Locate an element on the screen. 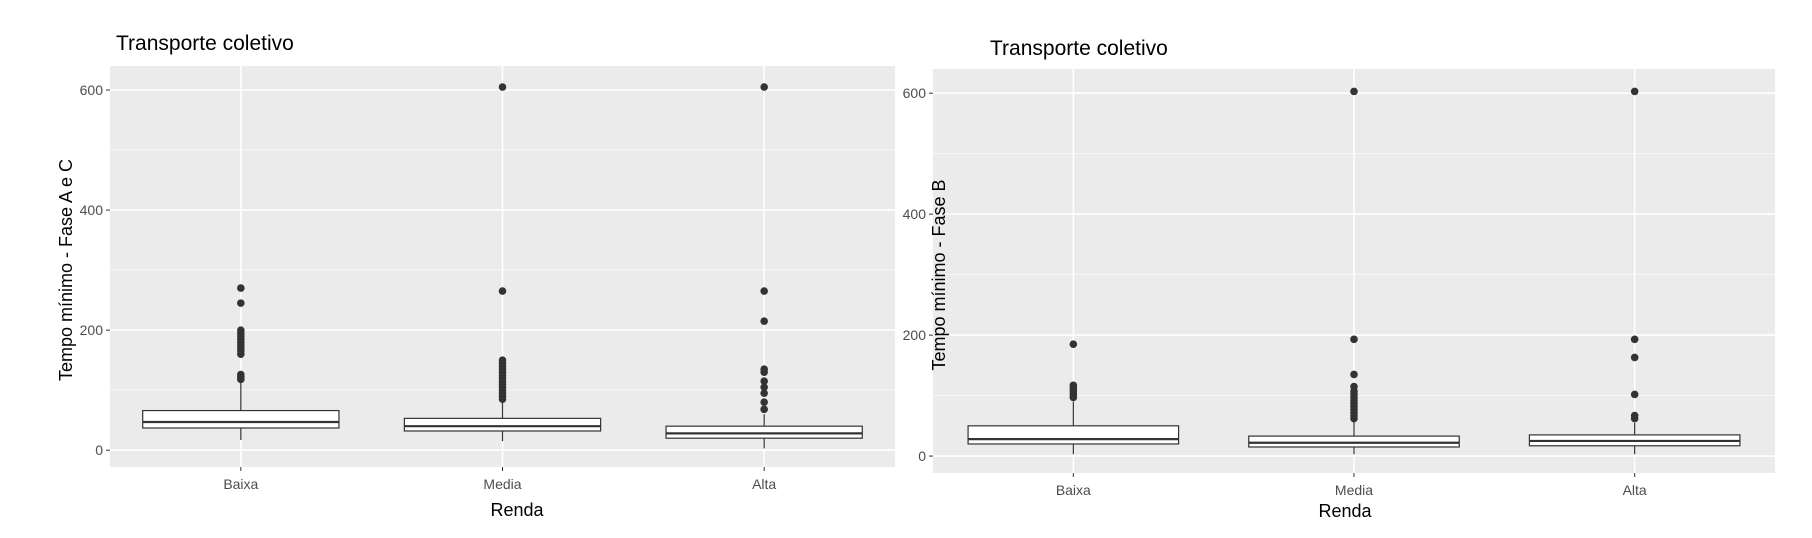  y-axis-title: Tempo mínimo - Fase A e C is located at coordinates (66, 270).